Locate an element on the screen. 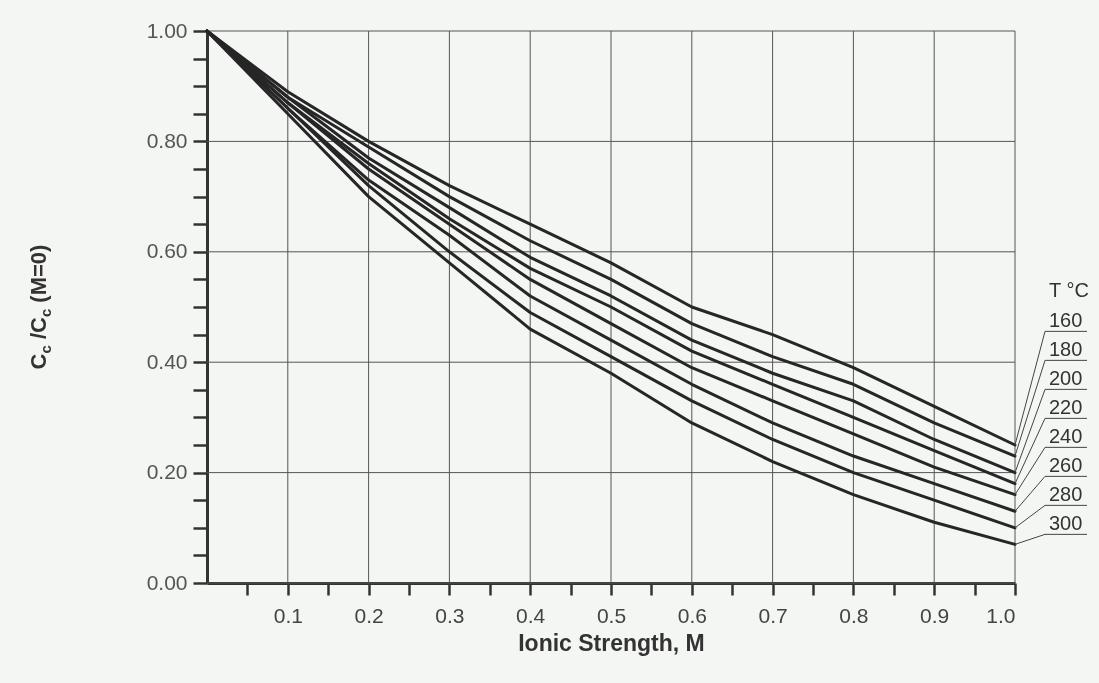 Image resolution: width=1099 pixels, height=683 pixels. x-tick-label: 0.6 is located at coordinates (692, 615).